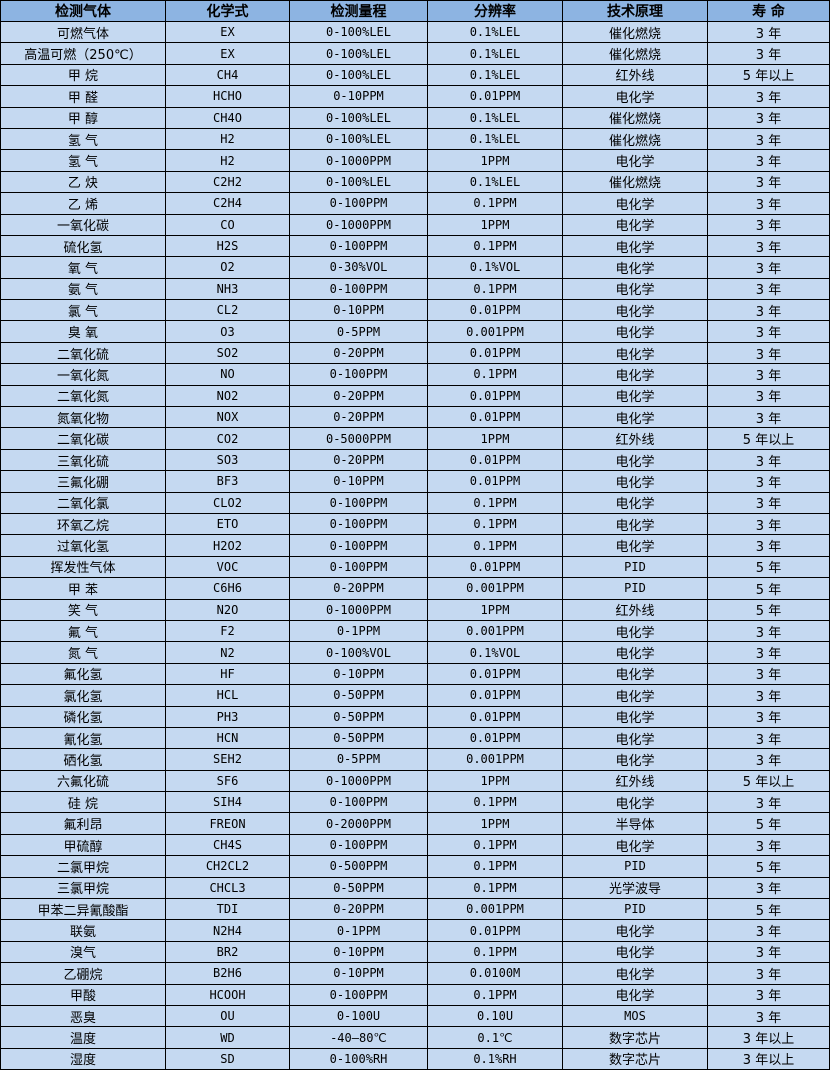  I want to click on header-row: 检测气体 化学式 检测量程 分辨率 技术原理寿 命, so click(415, 11).